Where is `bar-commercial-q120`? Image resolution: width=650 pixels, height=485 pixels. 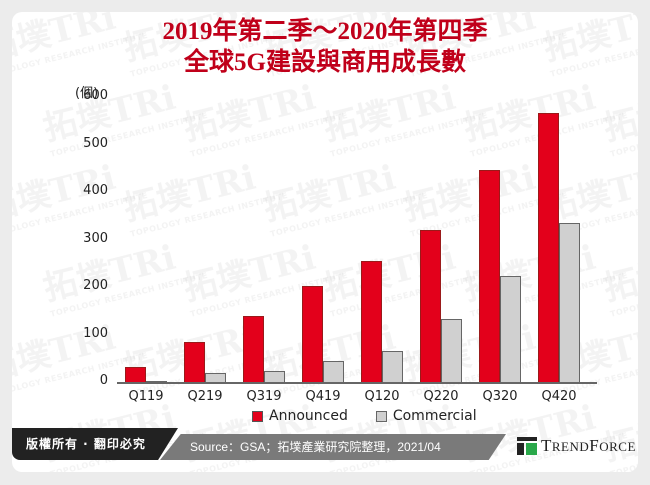
bar-commercial-q120 is located at coordinates (392, 366).